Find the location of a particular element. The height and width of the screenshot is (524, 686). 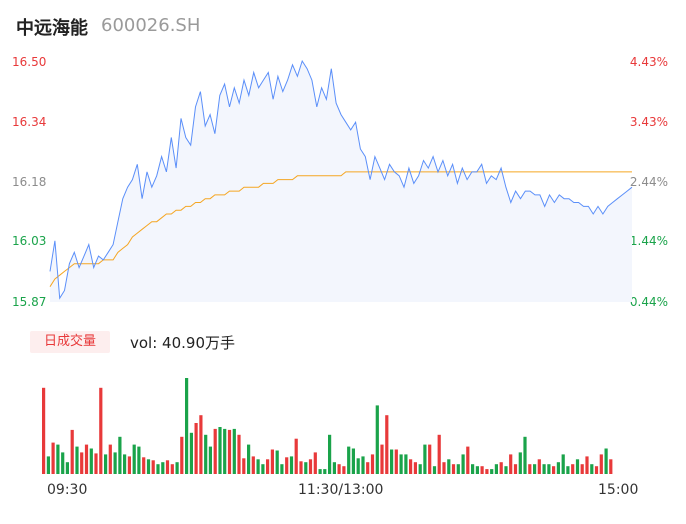

y-right-tick: 2.44% is located at coordinates (648, 182).